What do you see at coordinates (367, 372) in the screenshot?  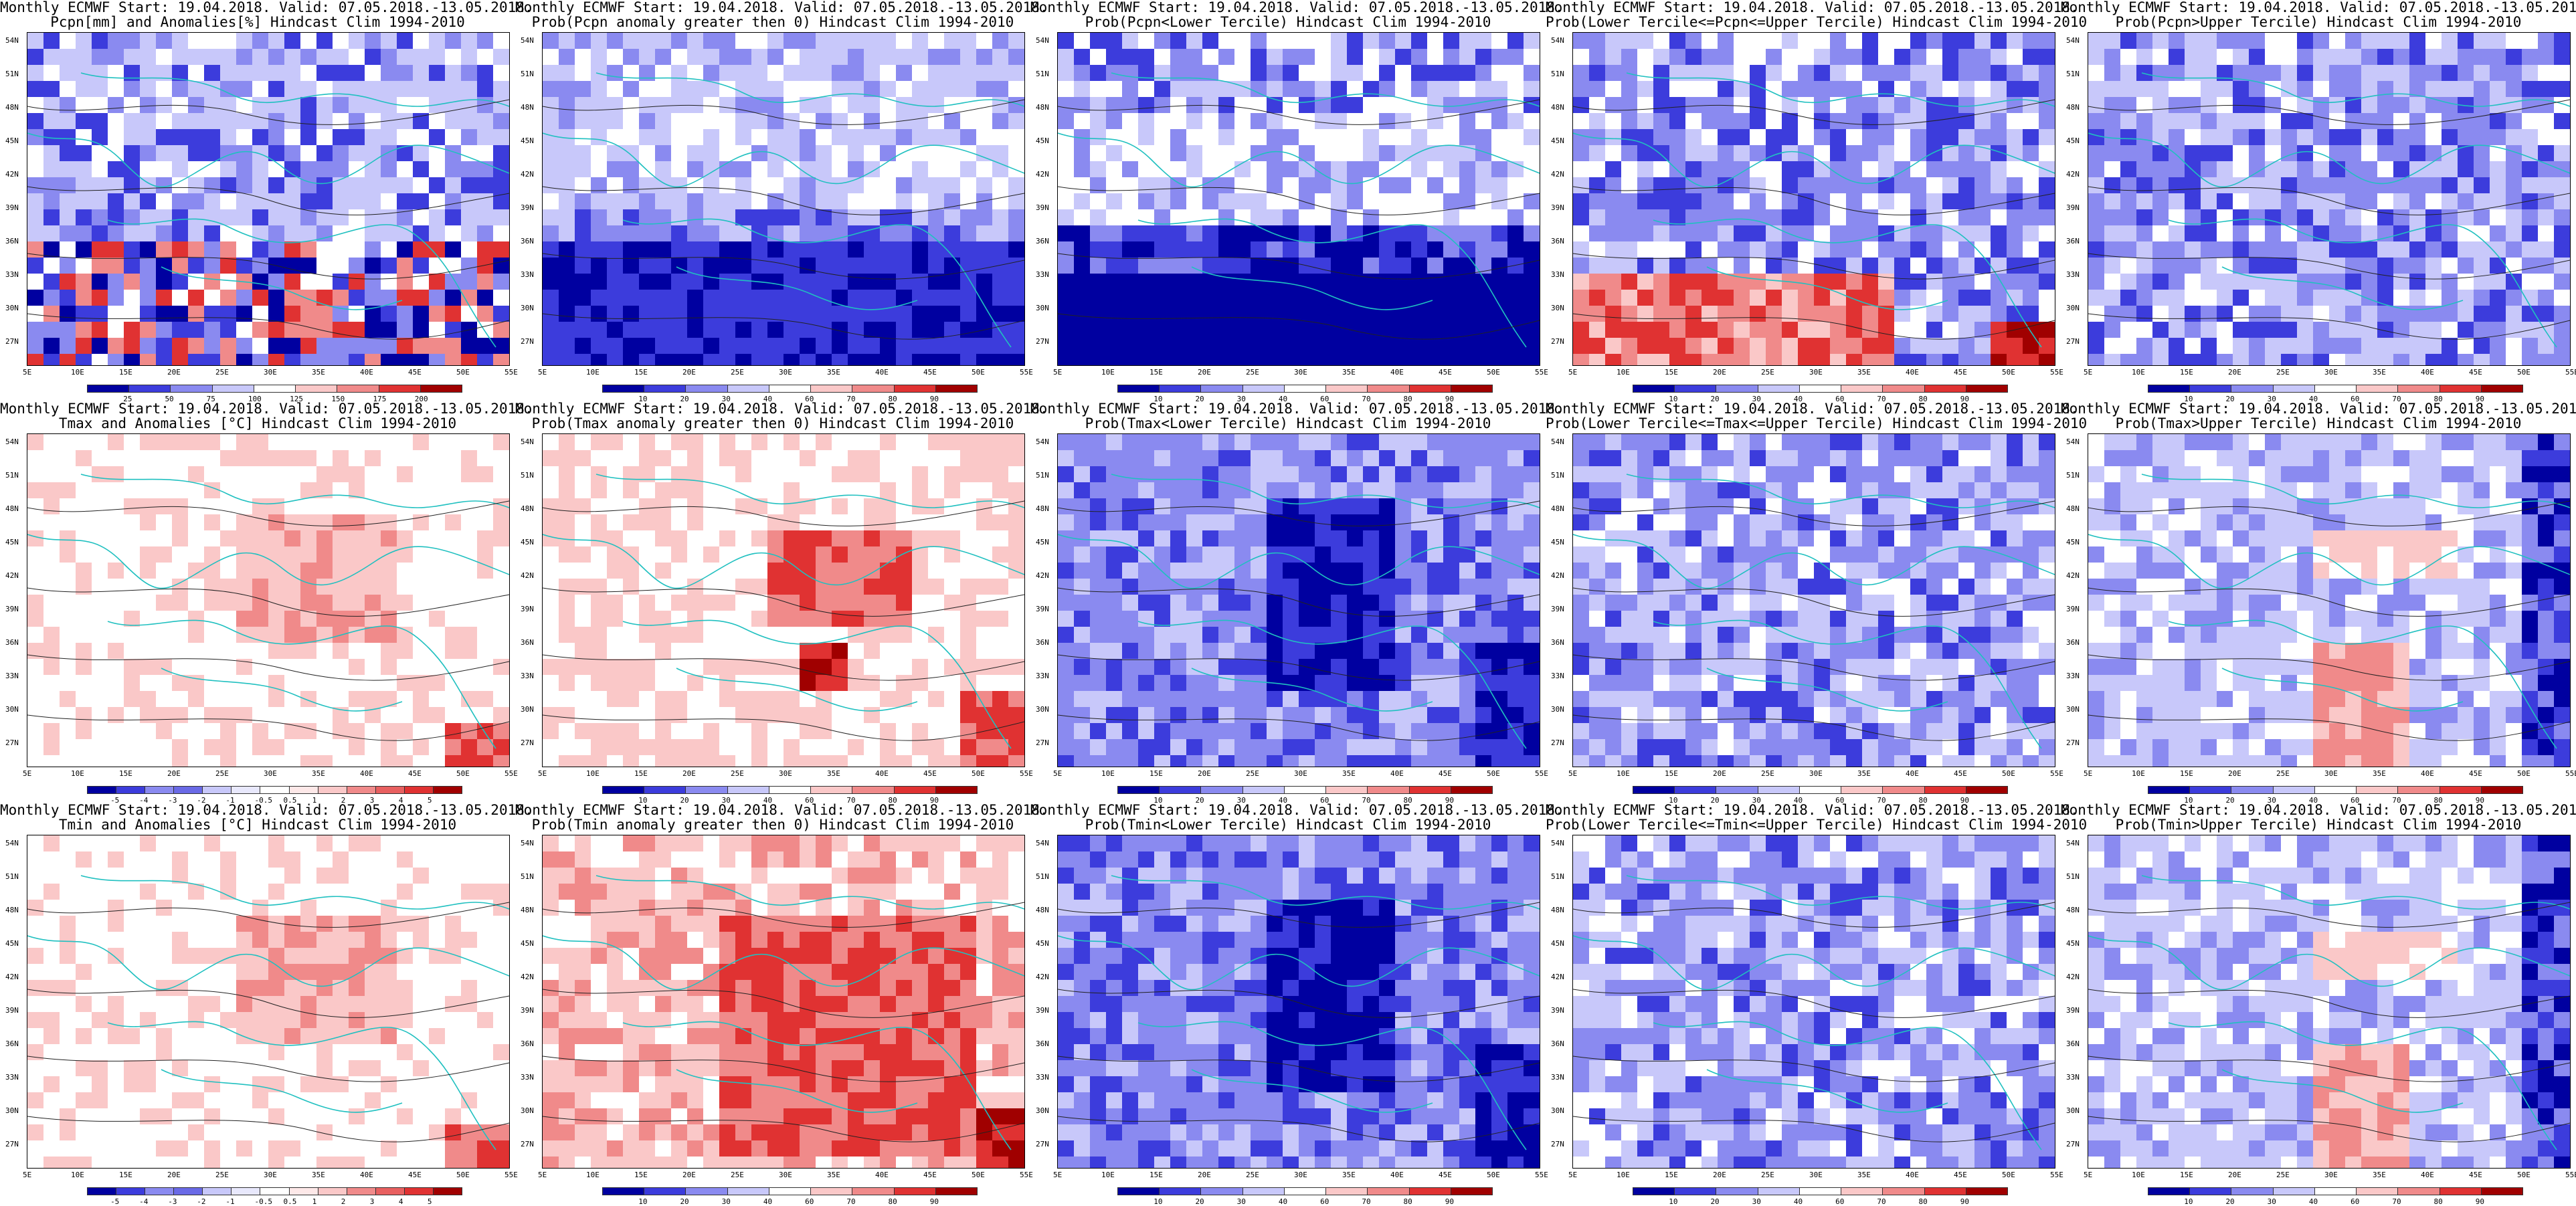 I see `lon-tick-label: 40E` at bounding box center [367, 372].